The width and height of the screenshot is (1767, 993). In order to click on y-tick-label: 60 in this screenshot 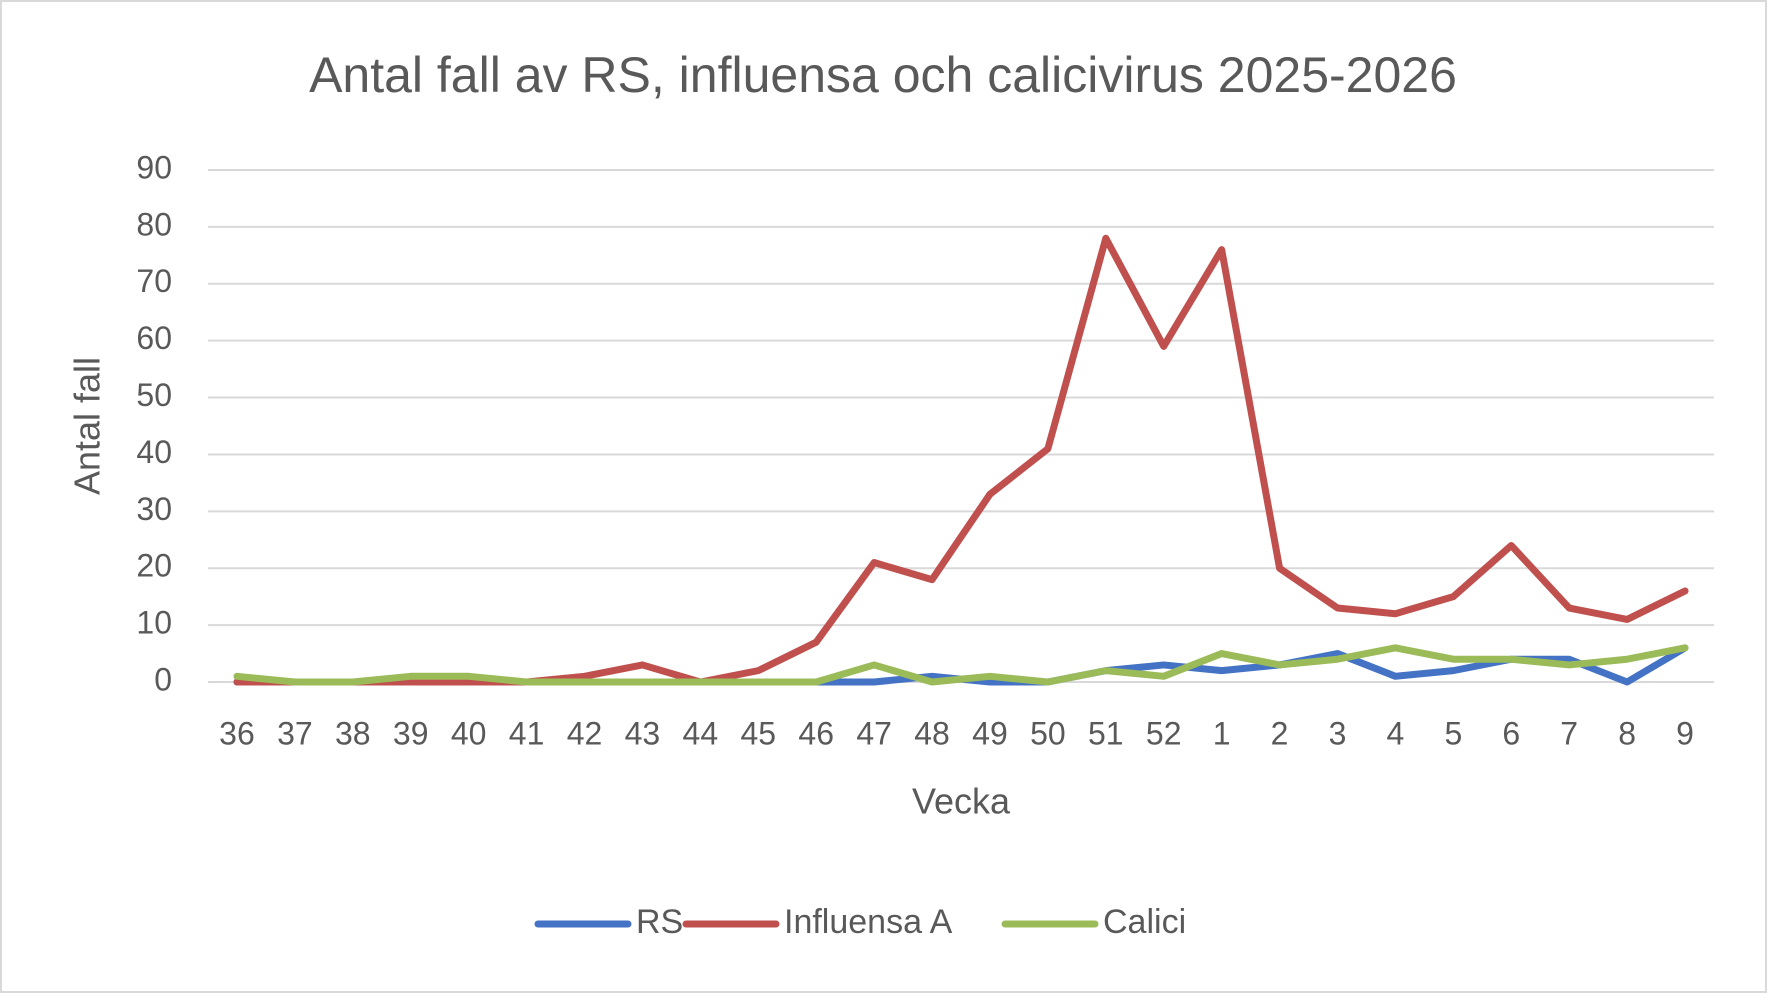, I will do `click(154, 338)`.